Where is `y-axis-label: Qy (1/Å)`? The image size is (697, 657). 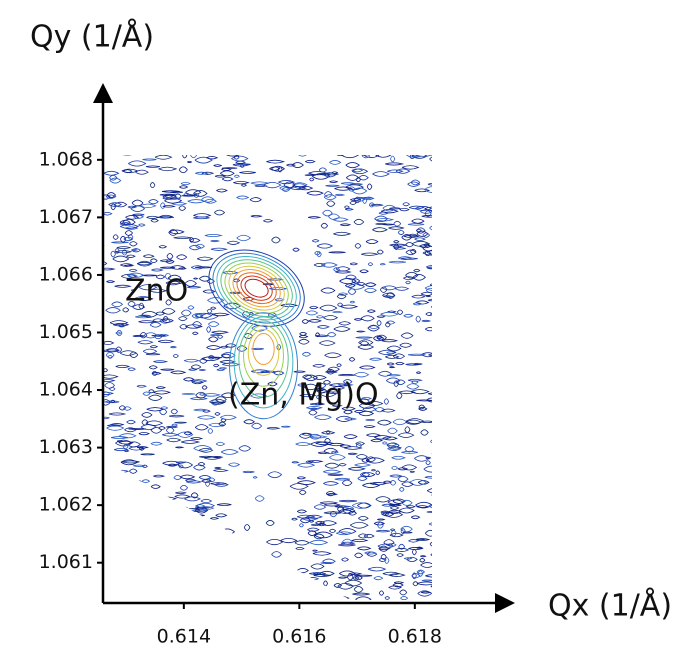
y-axis-label: Qy (1/Å) is located at coordinates (92, 37).